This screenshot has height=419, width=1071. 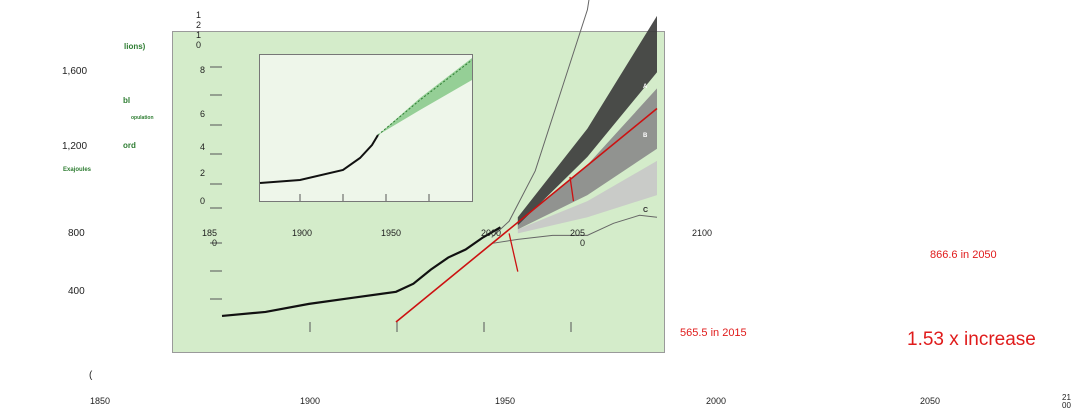 What do you see at coordinates (505, 401) in the screenshot?
I see `outer-x-tick: 1950` at bounding box center [505, 401].